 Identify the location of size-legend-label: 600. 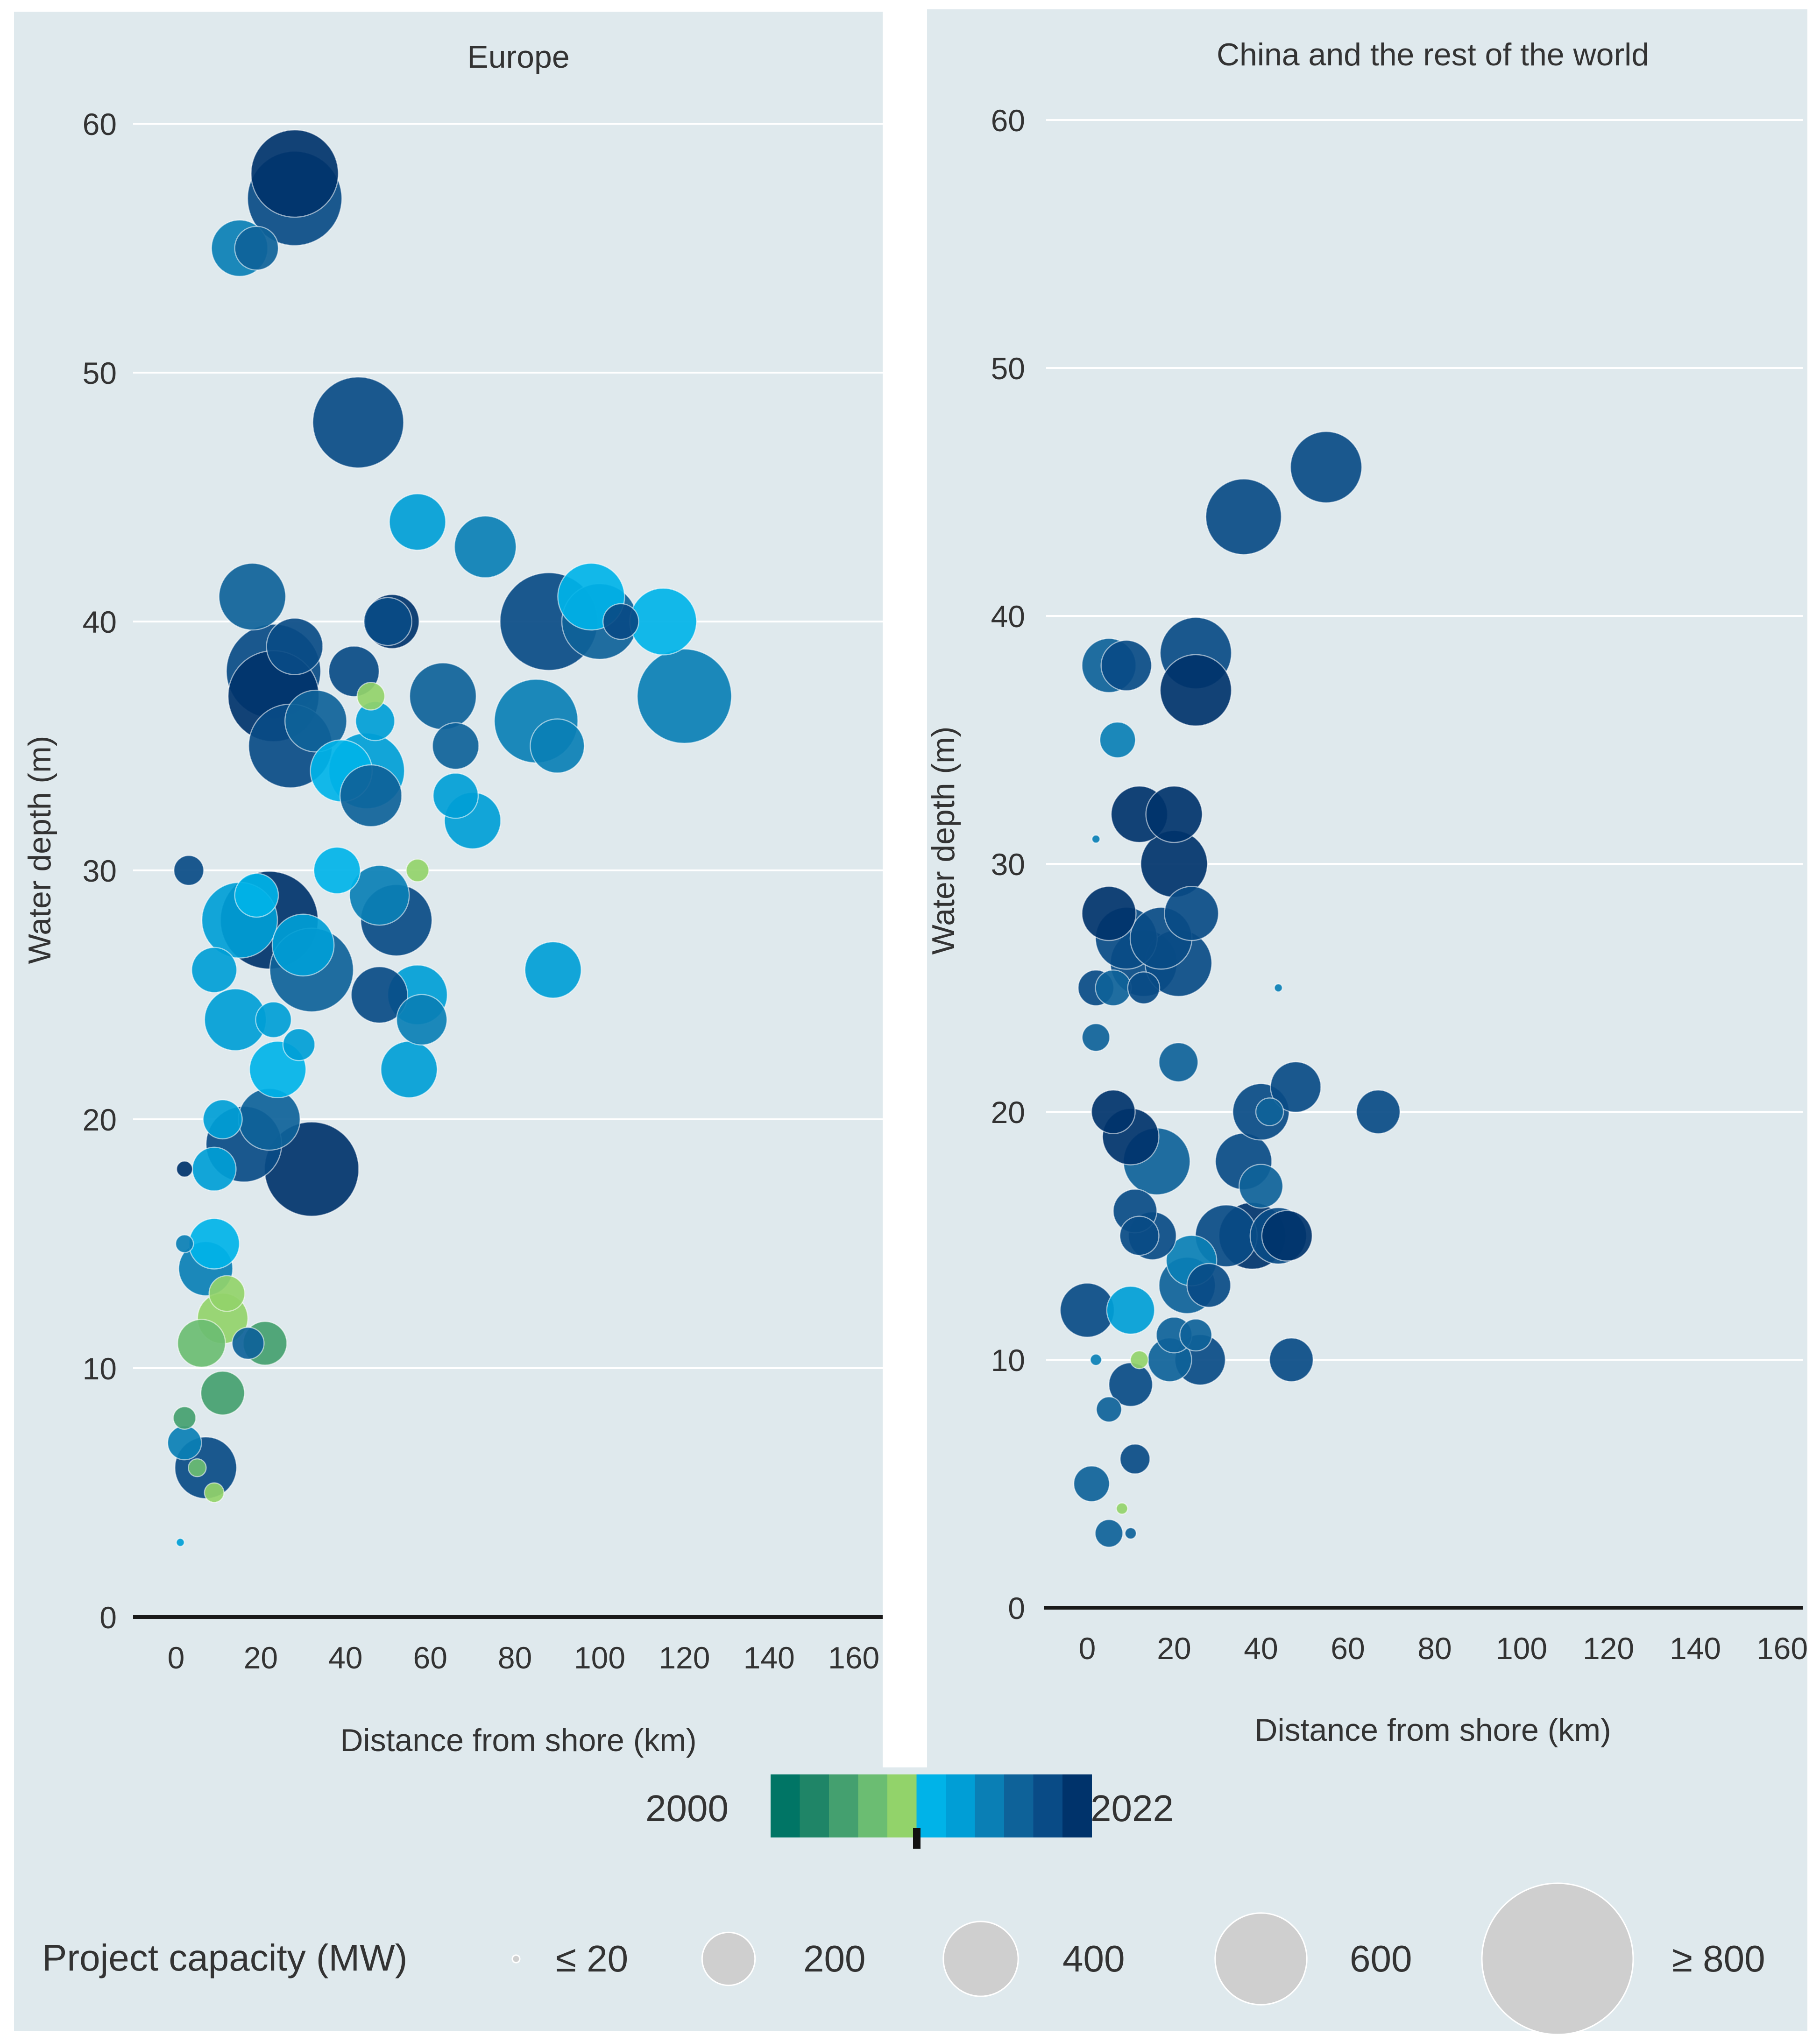
(1381, 1959).